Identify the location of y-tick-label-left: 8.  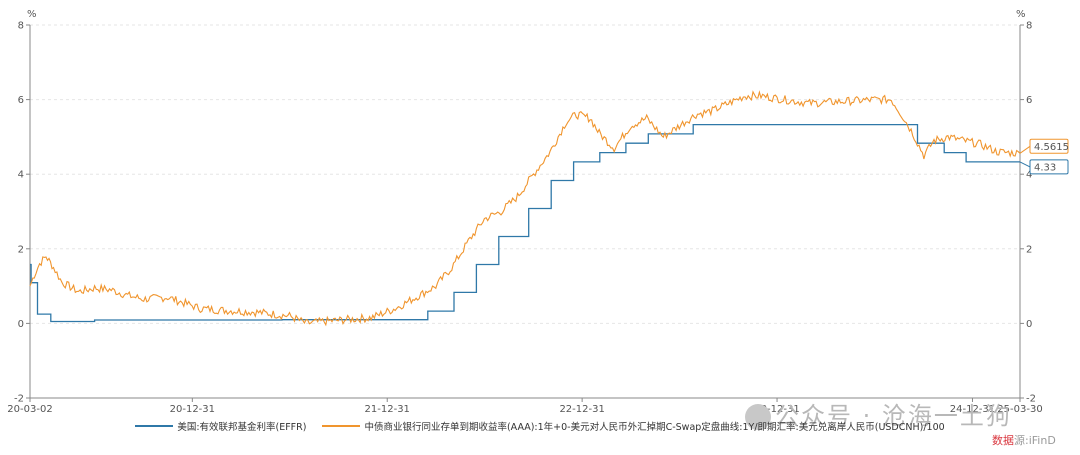
(21, 26).